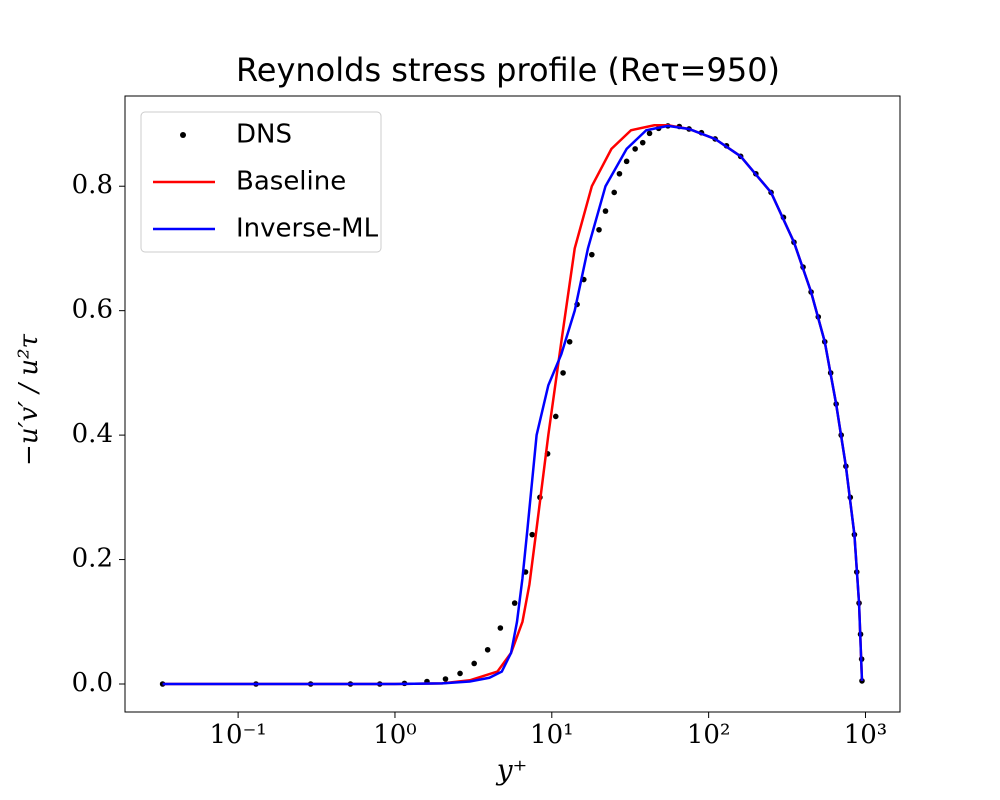 The width and height of the screenshot is (1000, 800). I want to click on y-tick-label: 0.0, so click(92, 683).